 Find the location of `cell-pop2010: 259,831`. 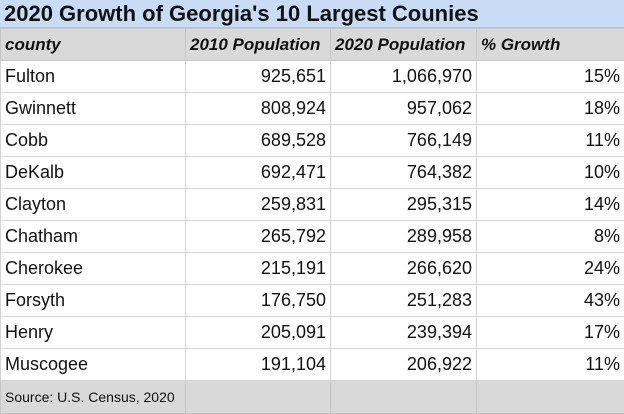

cell-pop2010: 259,831 is located at coordinates (258, 204).